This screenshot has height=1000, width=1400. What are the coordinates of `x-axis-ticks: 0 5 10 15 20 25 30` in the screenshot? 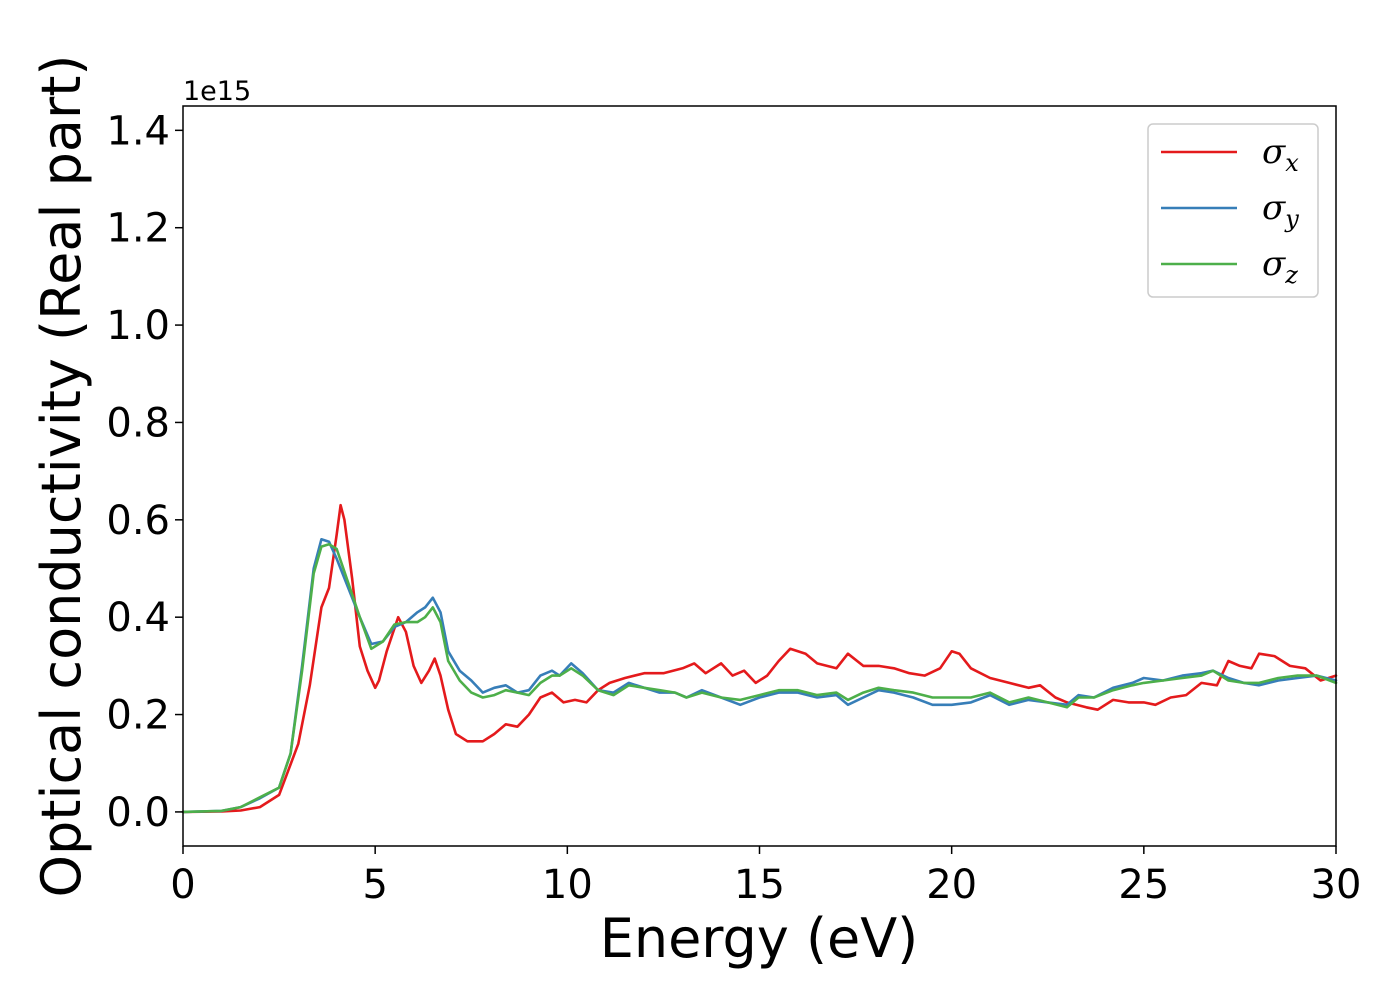 It's located at (765, 877).